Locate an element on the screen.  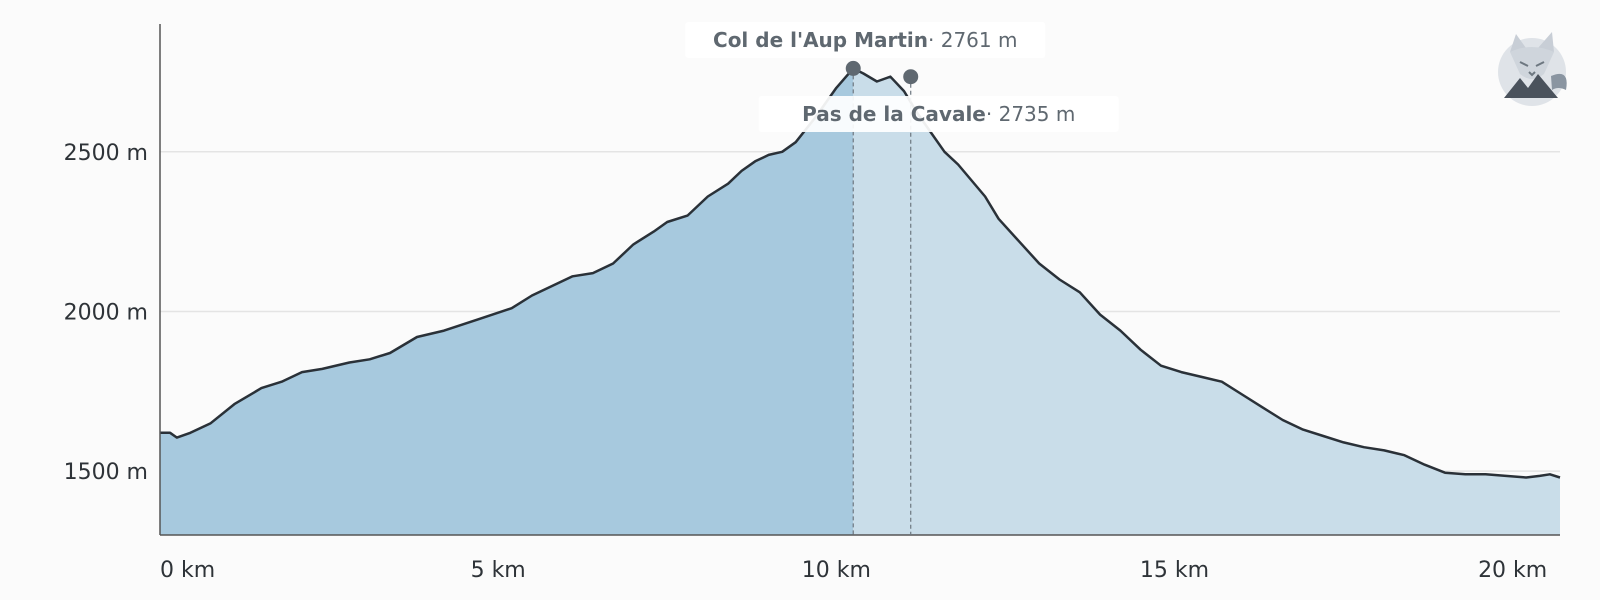
fox-mountain-logo-icon is located at coordinates (1535, 67).